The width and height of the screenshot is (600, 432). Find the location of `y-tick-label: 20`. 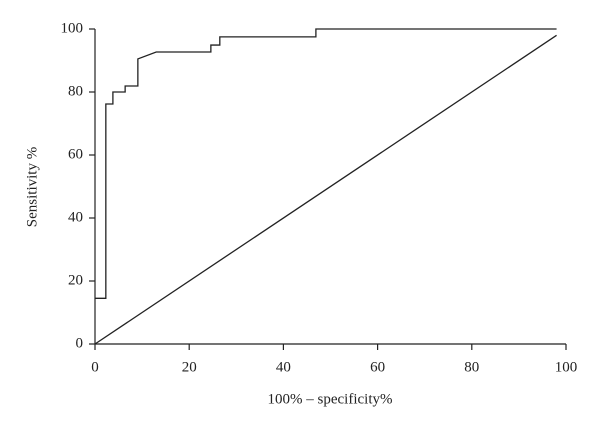

y-tick-label: 20 is located at coordinates (75, 280).